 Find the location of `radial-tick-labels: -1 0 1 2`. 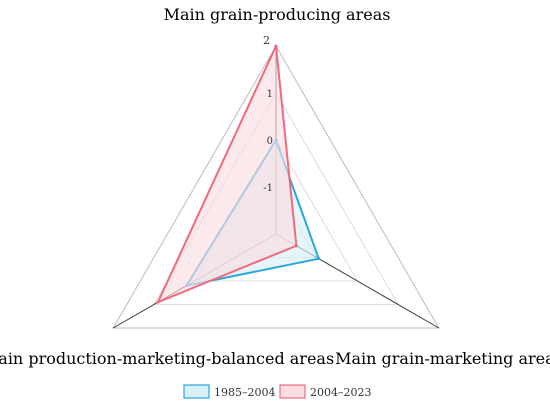

radial-tick-labels: -1 0 1 2 is located at coordinates (268, 114).